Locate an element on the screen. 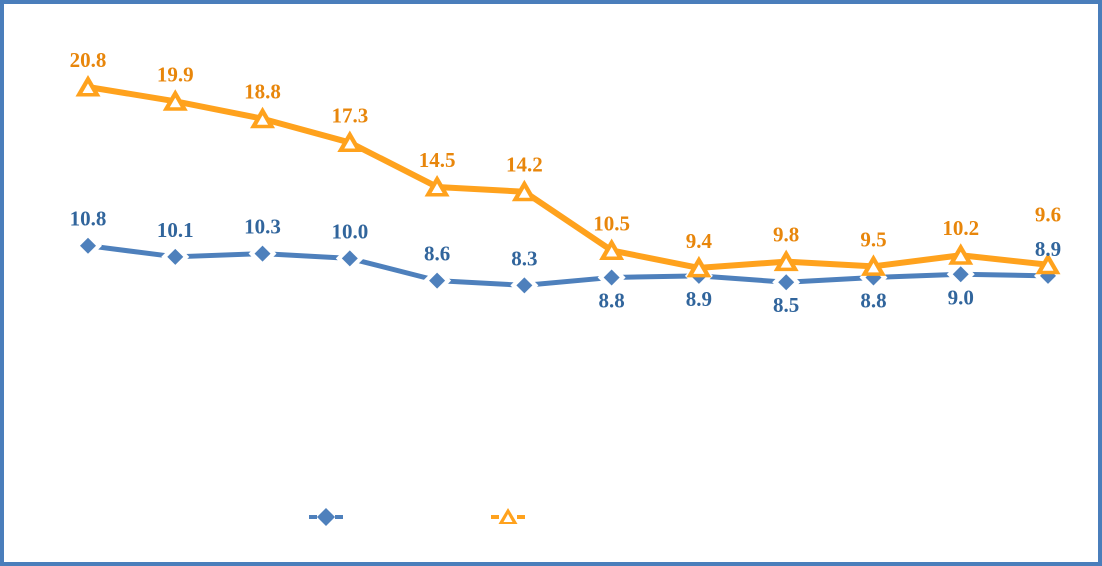 The height and width of the screenshot is (566, 1102). data-label-blue-diamond-series: 10.8 is located at coordinates (88, 219).